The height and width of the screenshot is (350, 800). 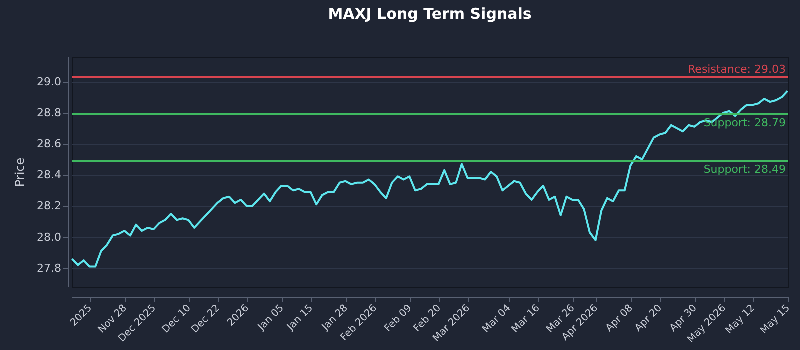 What do you see at coordinates (206, 319) in the screenshot?
I see `x-tick-label: Dec 22` at bounding box center [206, 319].